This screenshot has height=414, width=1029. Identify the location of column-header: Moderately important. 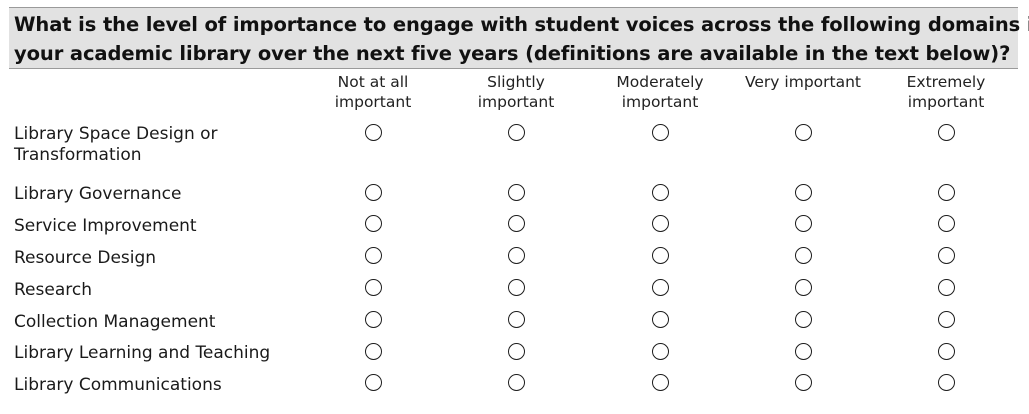
(660, 92).